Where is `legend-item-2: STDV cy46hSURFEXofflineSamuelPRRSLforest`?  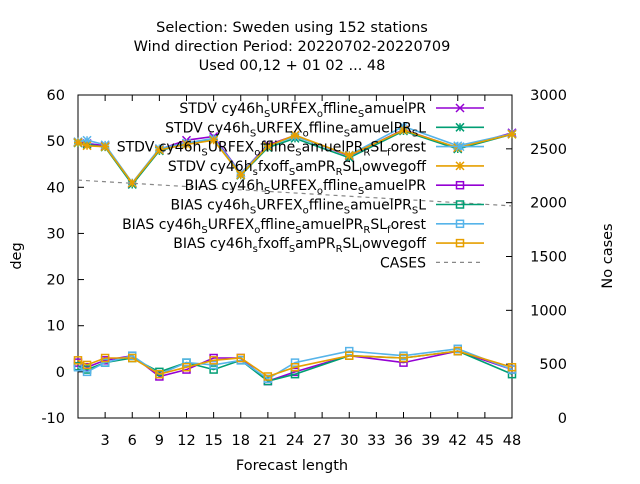
legend-item-2: STDV cy46hSURFEXofflineSamuelPRRSLforest is located at coordinates (300, 149).